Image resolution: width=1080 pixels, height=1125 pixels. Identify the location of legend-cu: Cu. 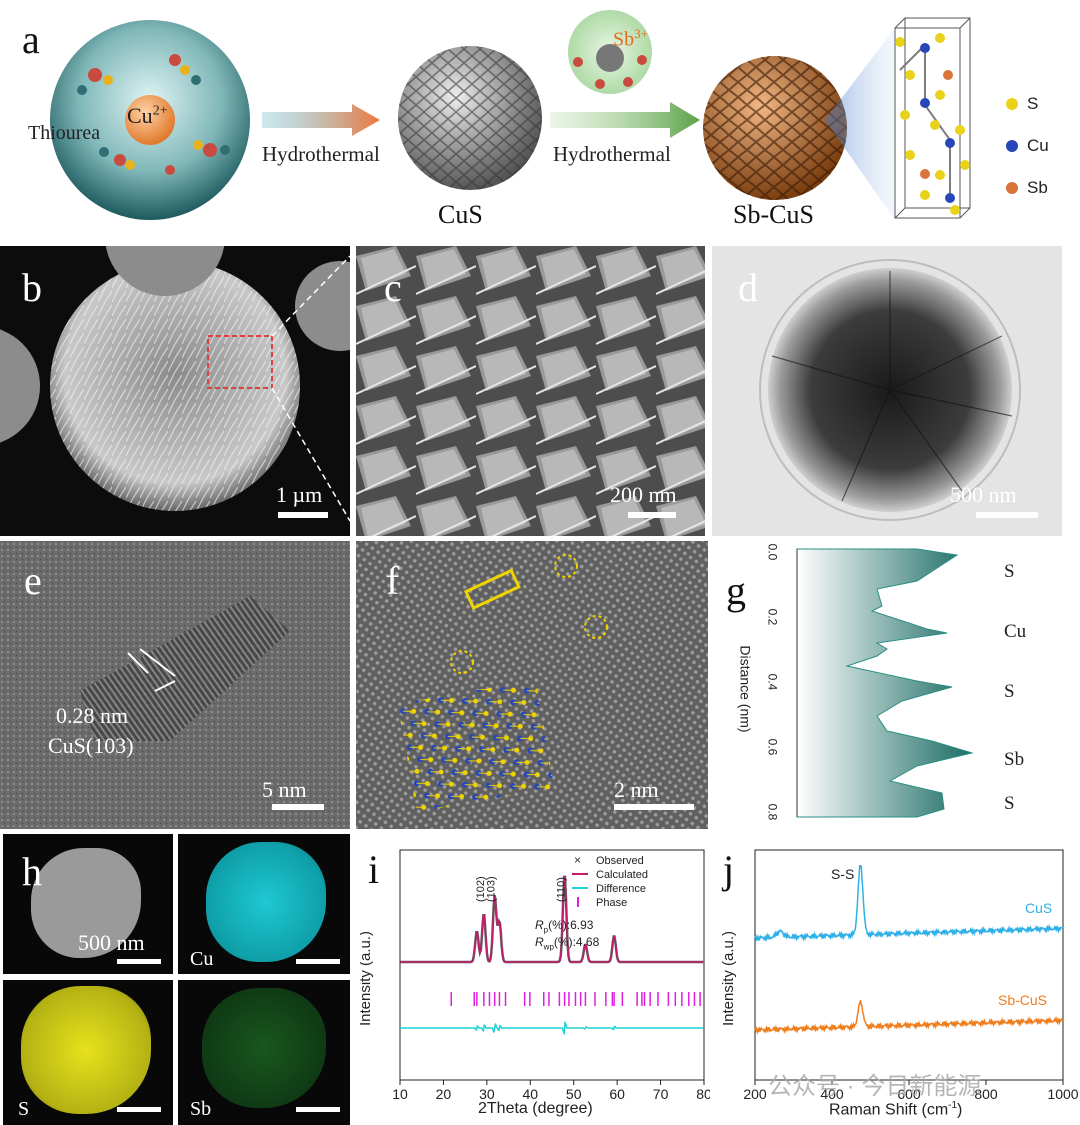
(1038, 145).